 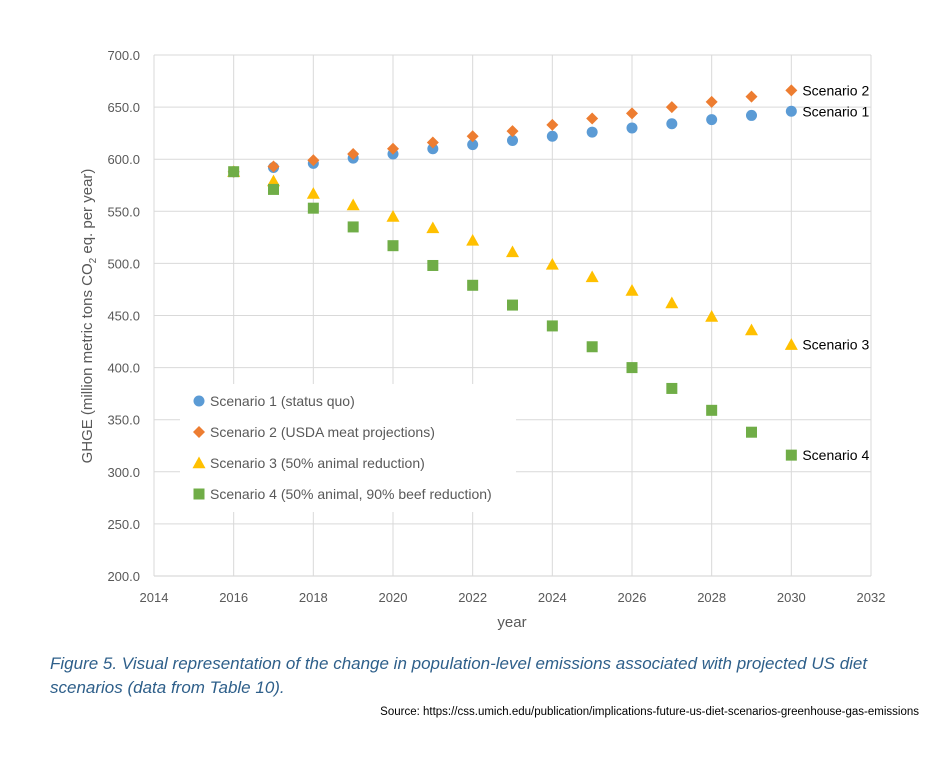 I want to click on x-tick-label: 2022, so click(x=472, y=597).